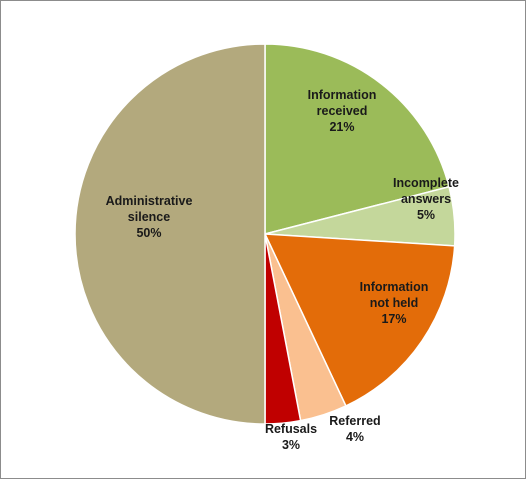 This screenshot has height=479, width=526. What do you see at coordinates (341, 127) in the screenshot?
I see `slice-value-label: 21%` at bounding box center [341, 127].